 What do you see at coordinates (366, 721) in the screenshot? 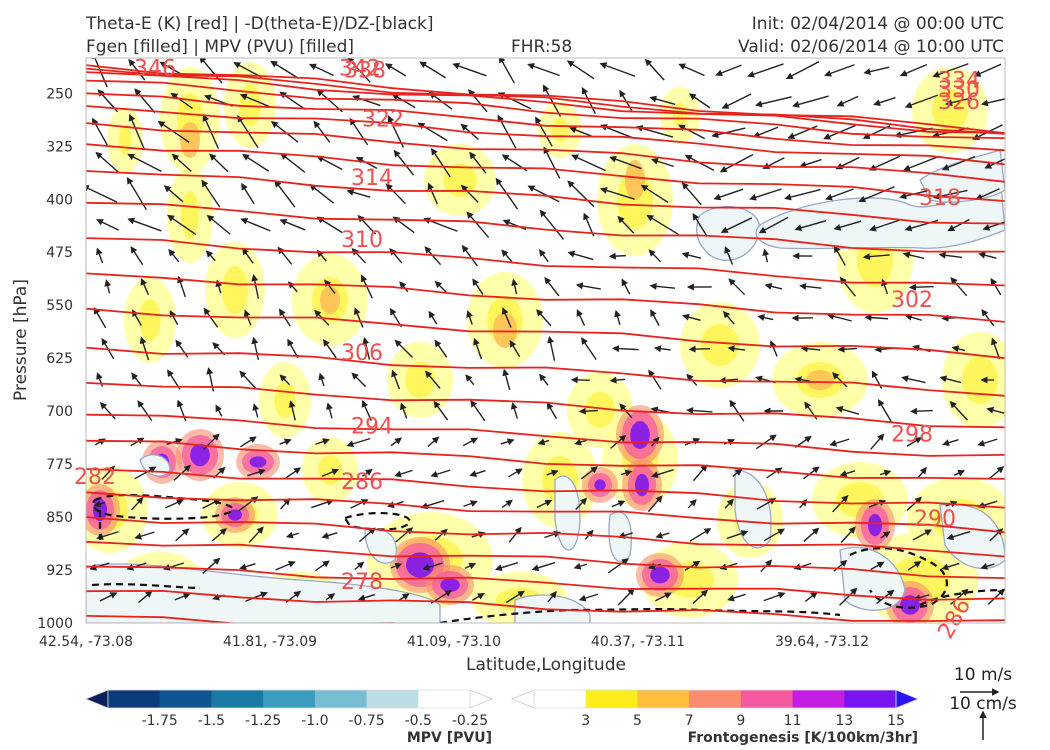
I see `colorbar-tick-label: -0.75` at bounding box center [366, 721].